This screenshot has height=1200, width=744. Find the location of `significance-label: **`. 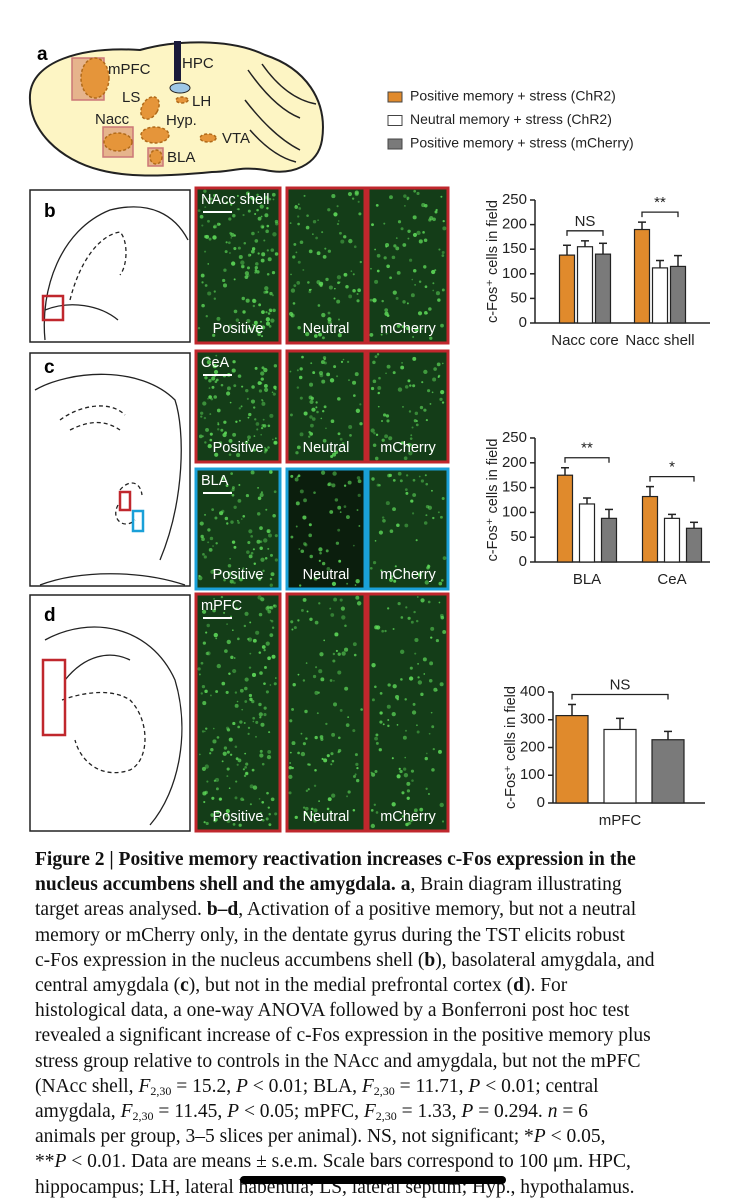

significance-label: ** is located at coordinates (660, 202).